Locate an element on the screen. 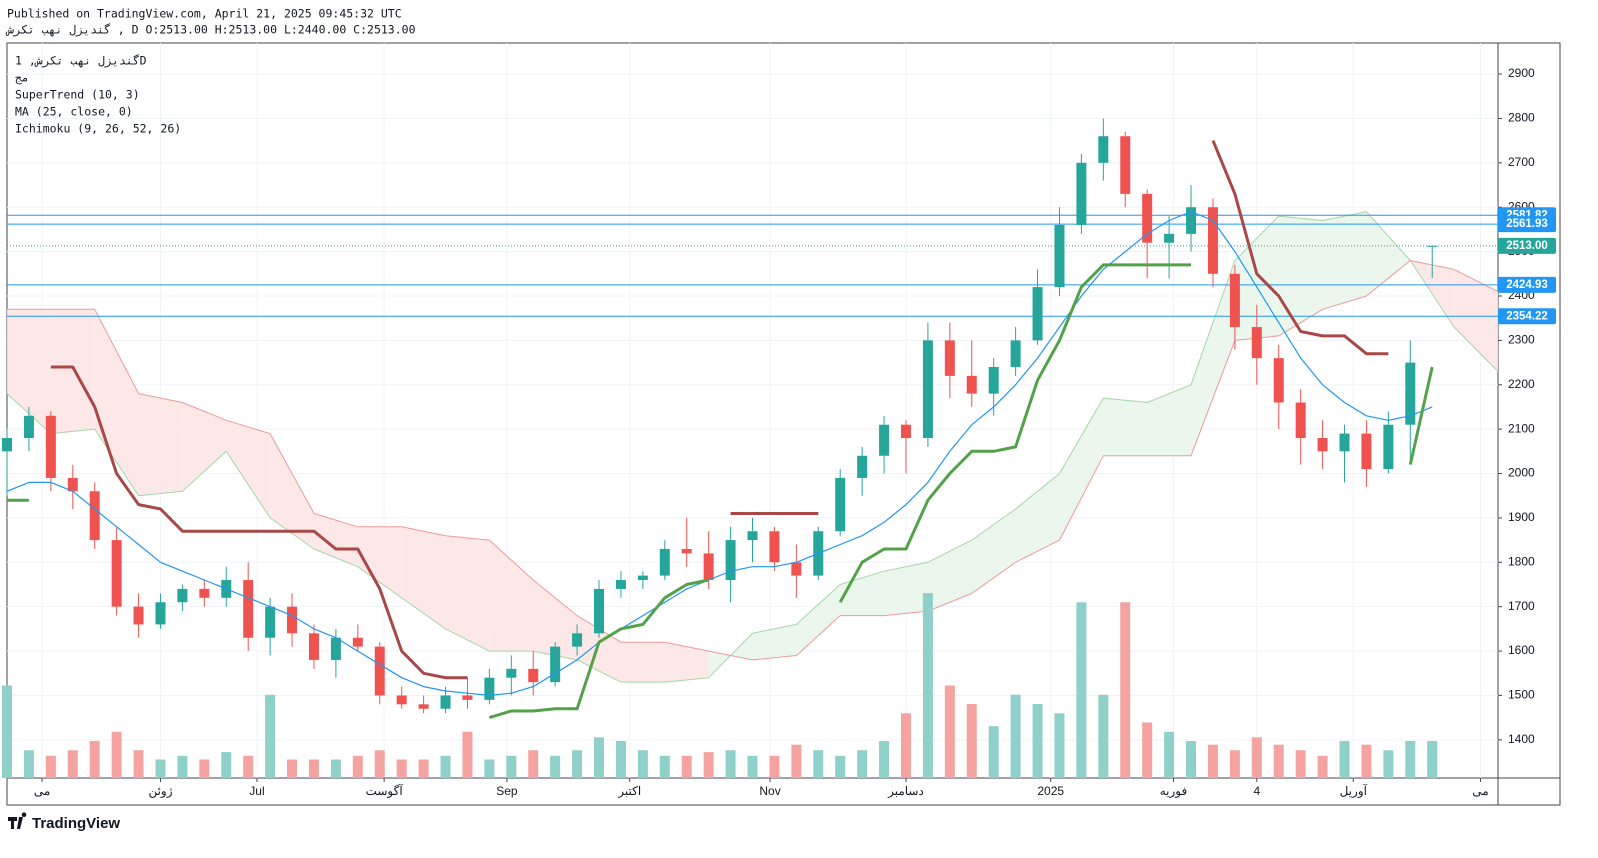  price-tag-label: 2561.93 is located at coordinates (1527, 224).